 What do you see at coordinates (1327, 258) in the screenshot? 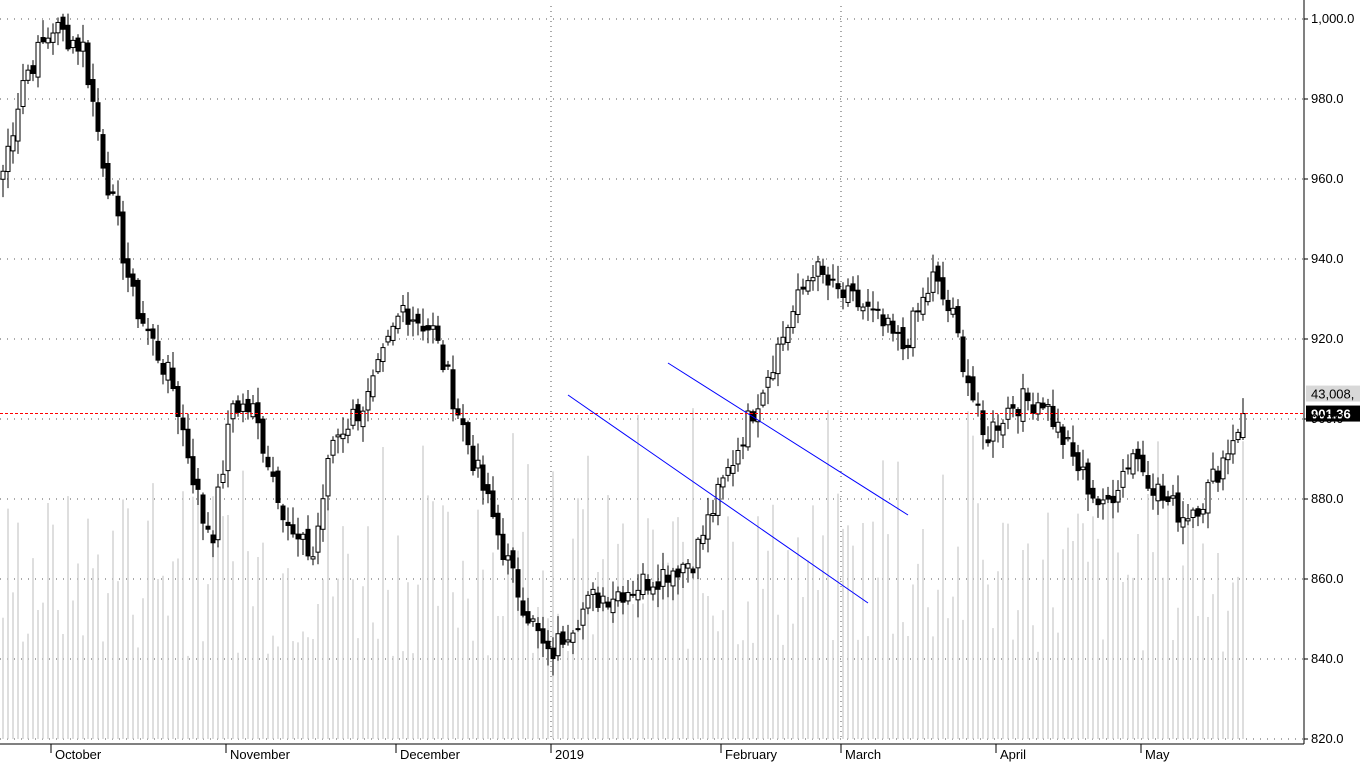
I see `y-tick-label: 940.0` at bounding box center [1327, 258].